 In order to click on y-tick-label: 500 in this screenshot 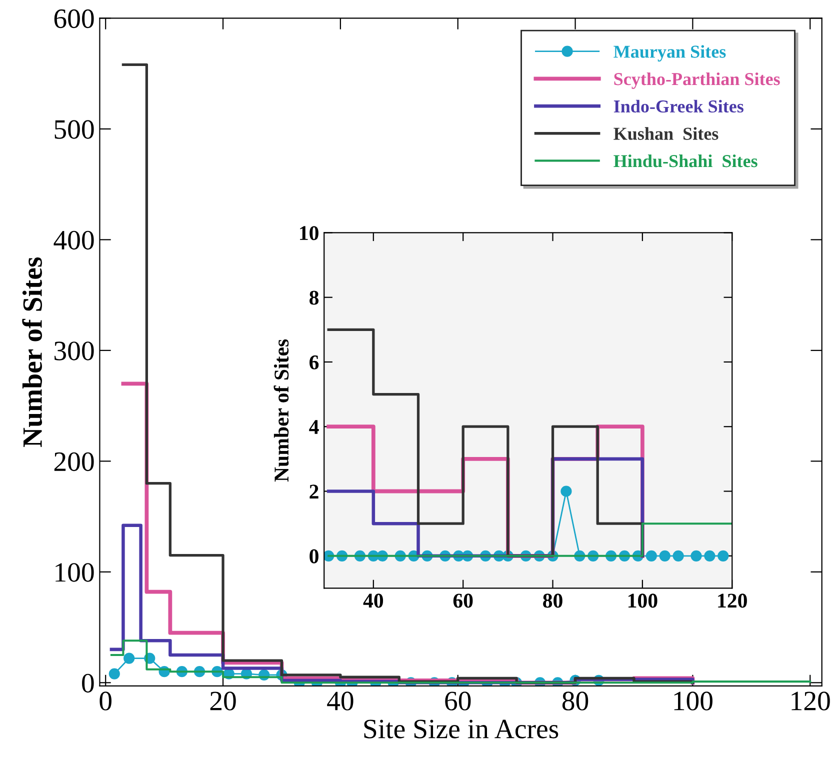, I will do `click(74, 129)`.